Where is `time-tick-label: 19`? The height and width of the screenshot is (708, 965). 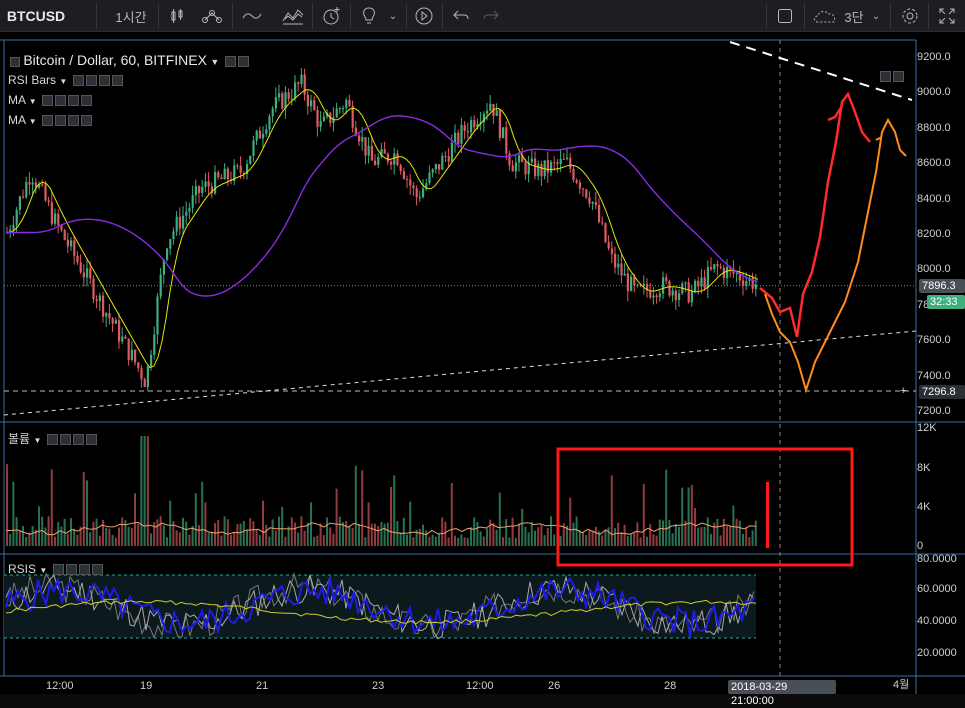 time-tick-label: 19 is located at coordinates (146, 686).